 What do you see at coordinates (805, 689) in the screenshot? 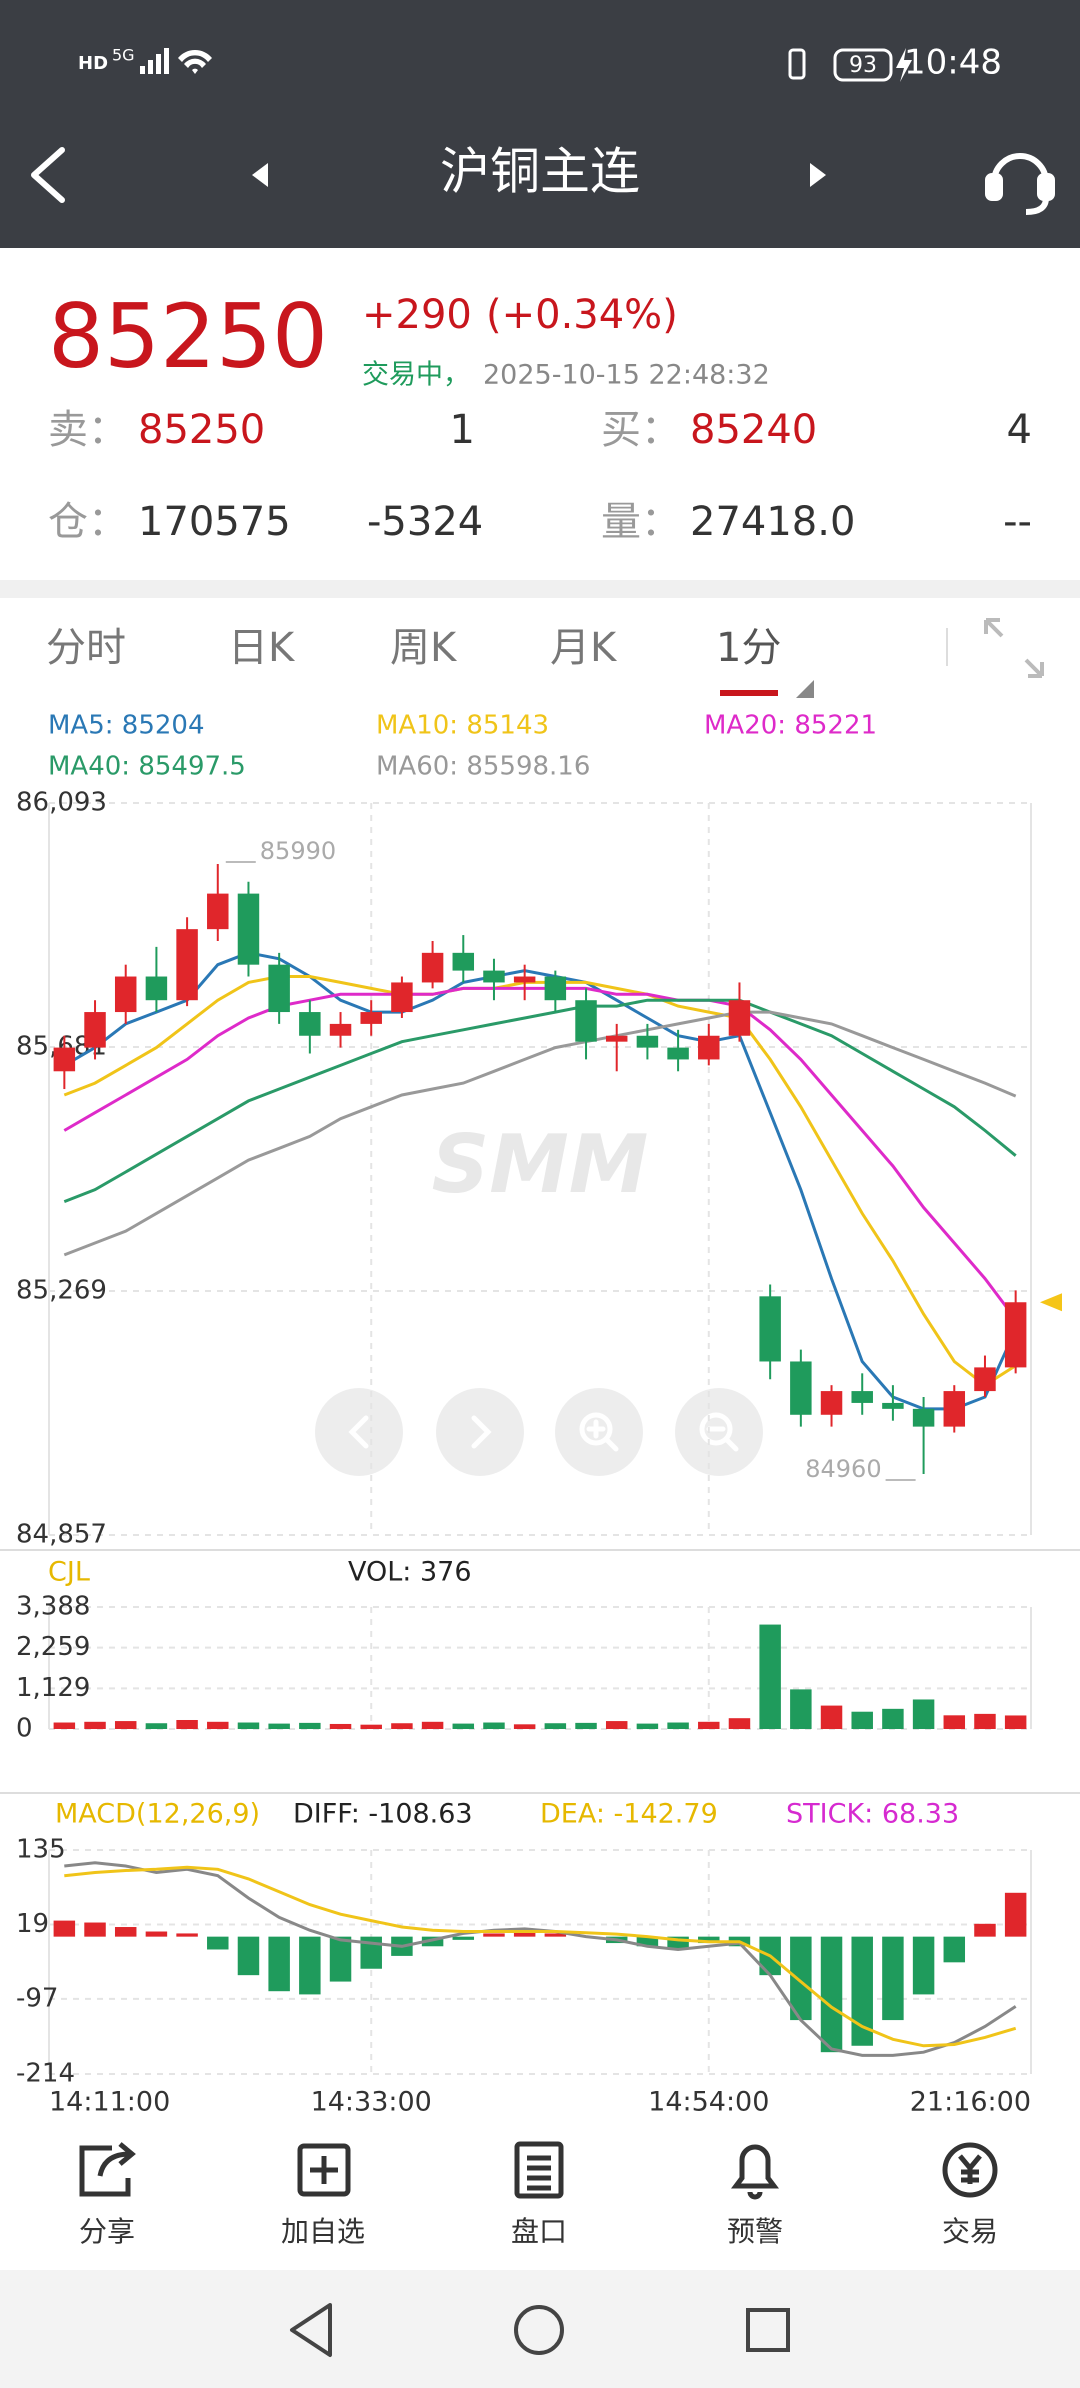
I see `tab-dropdown` at bounding box center [805, 689].